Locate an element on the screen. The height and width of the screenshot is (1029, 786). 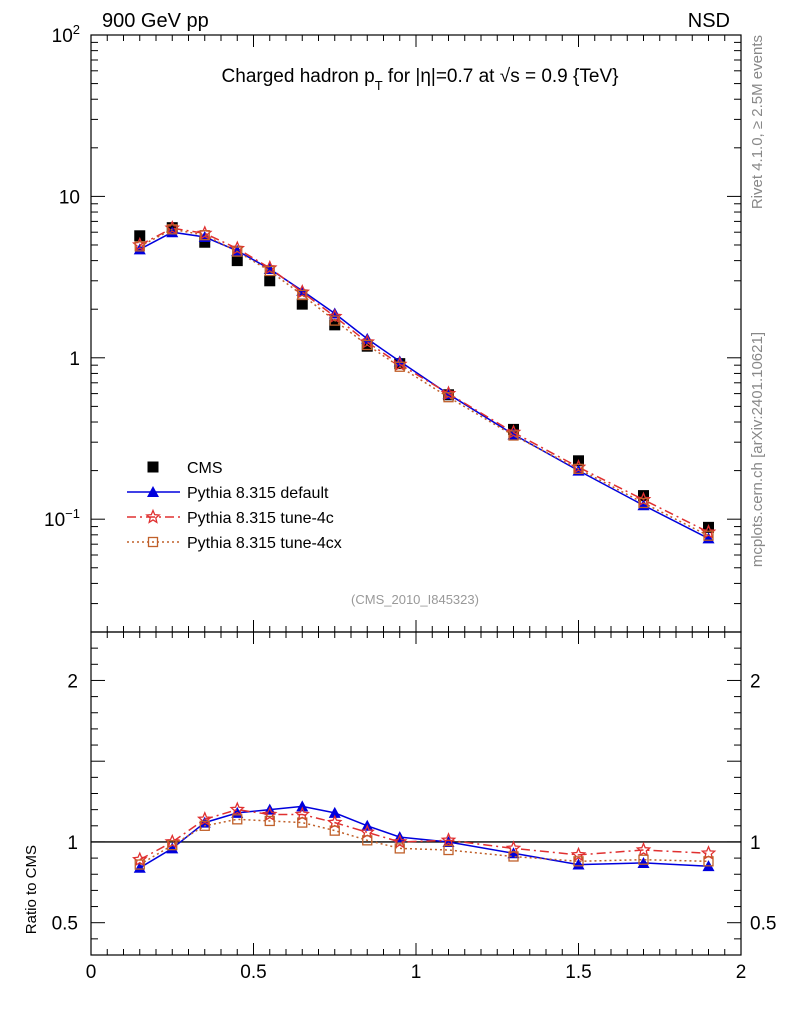
ratio-tick-label-left: 0.5 is located at coordinates (65, 924).